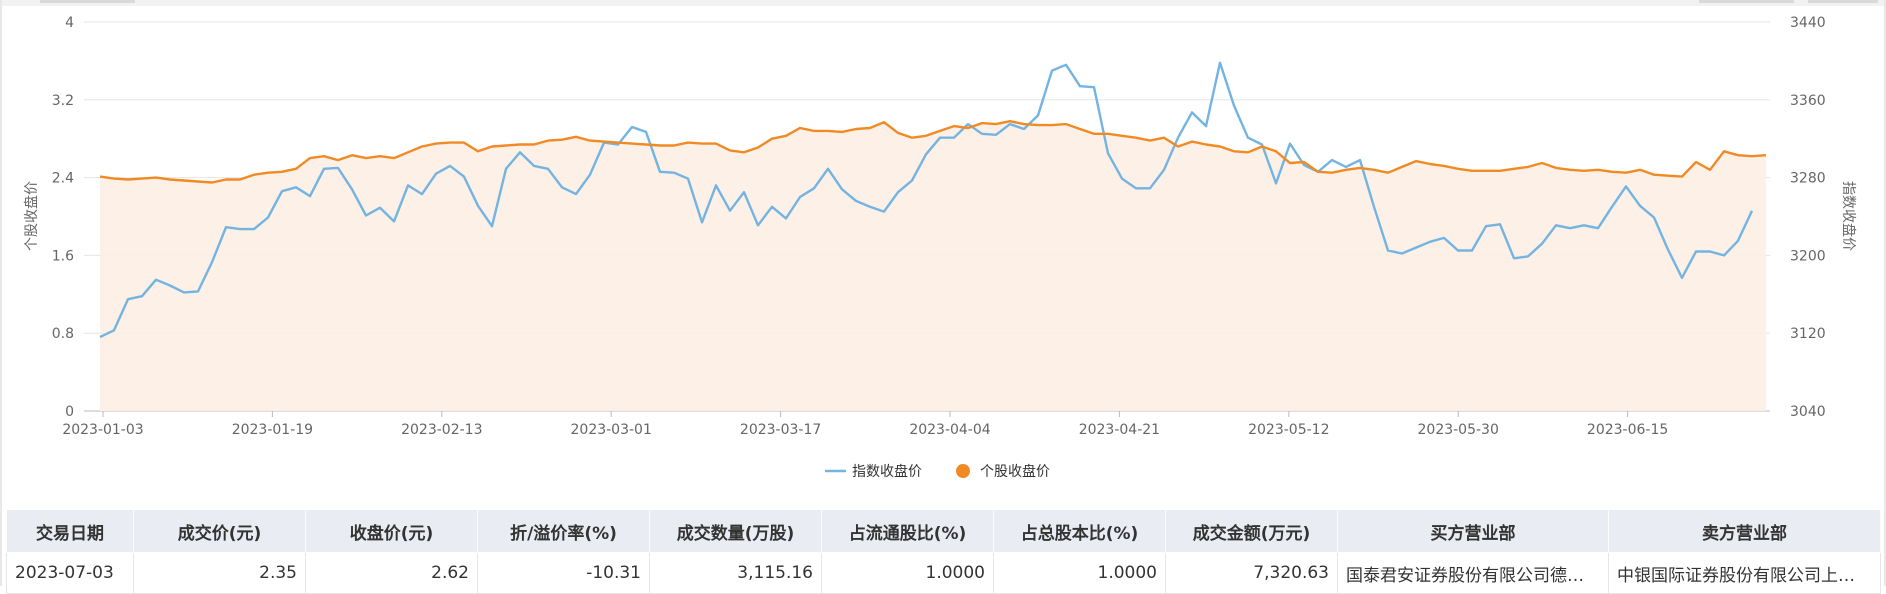 The image size is (1886, 594). I want to click on col-total-ratio: 占总股本比(%), so click(1079, 531).